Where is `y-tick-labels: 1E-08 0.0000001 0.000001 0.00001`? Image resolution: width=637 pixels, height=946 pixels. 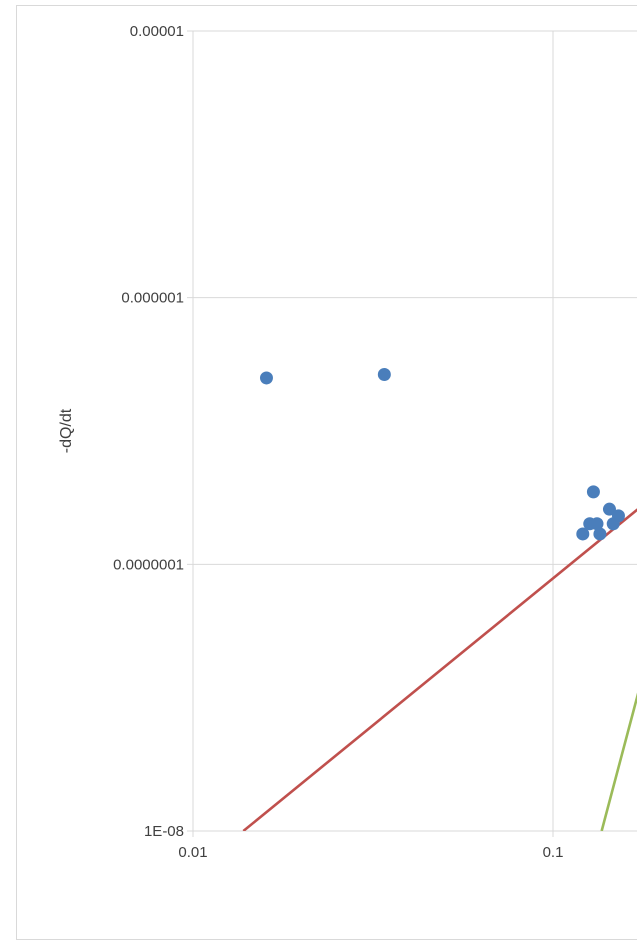 y-tick-labels: 1E-08 0.0000001 0.000001 0.00001 is located at coordinates (148, 431).